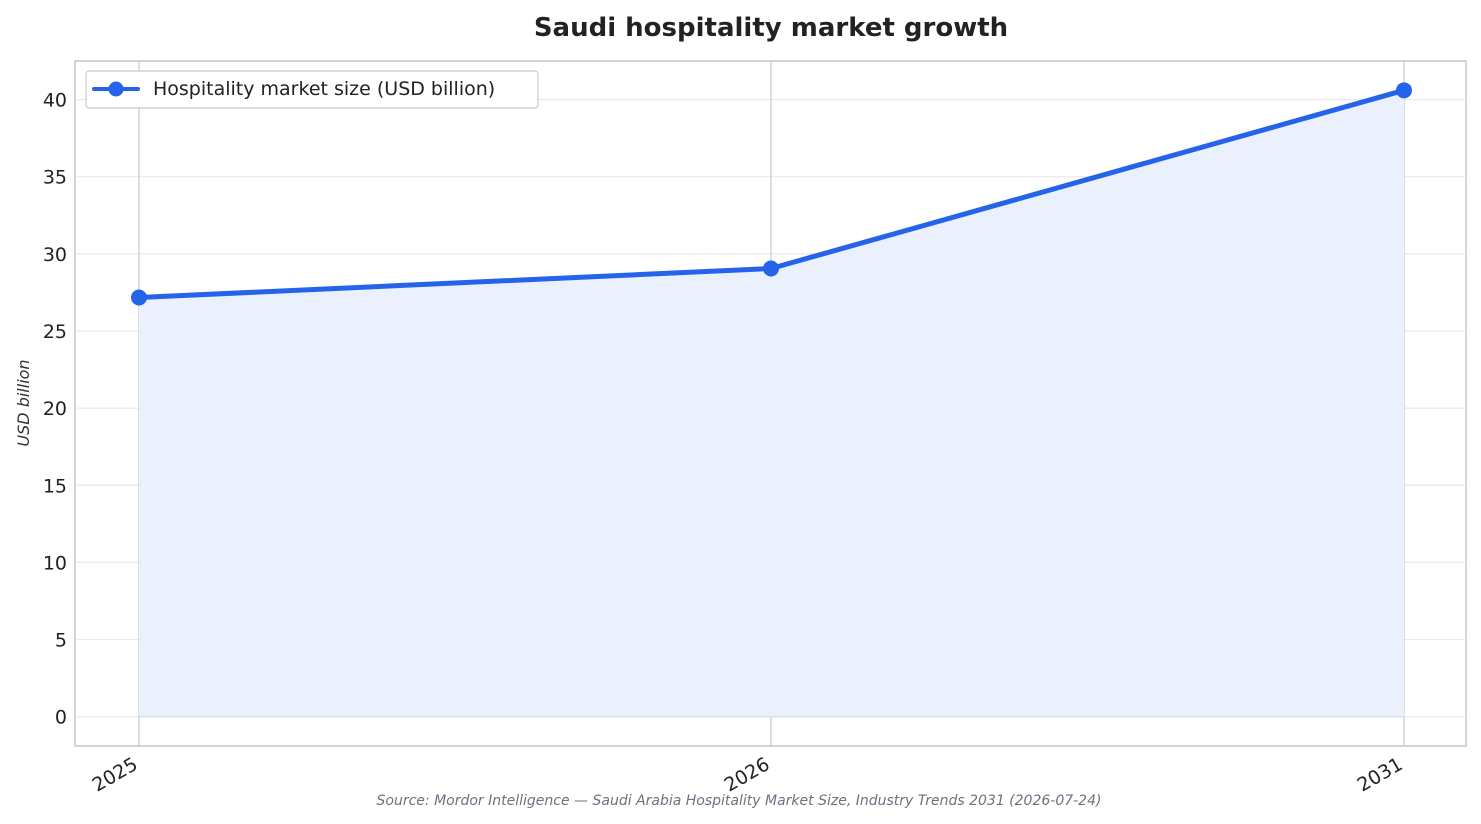  What do you see at coordinates (55, 486) in the screenshot?
I see `y-tick-label: 15` at bounding box center [55, 486].